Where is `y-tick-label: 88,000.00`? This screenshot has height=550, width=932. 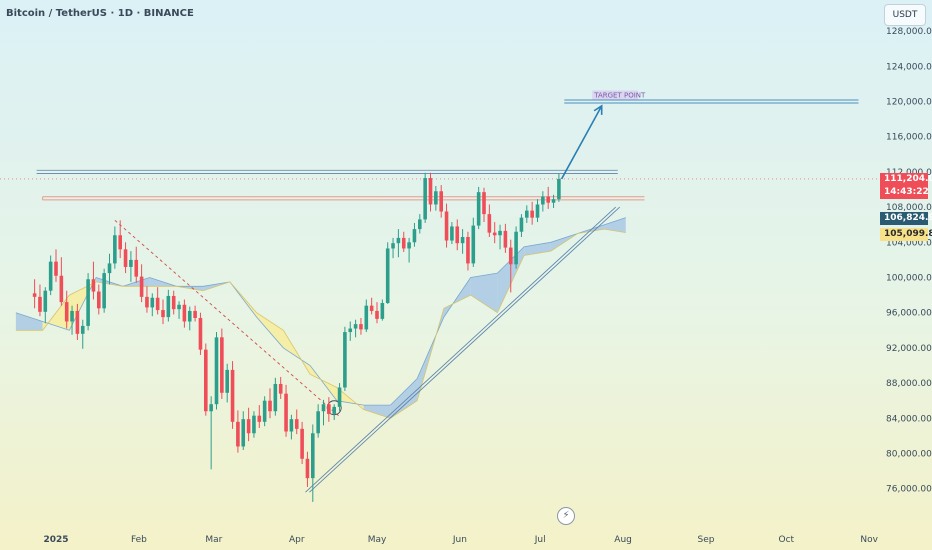
y-tick-label: 88,000.00 is located at coordinates (909, 384).